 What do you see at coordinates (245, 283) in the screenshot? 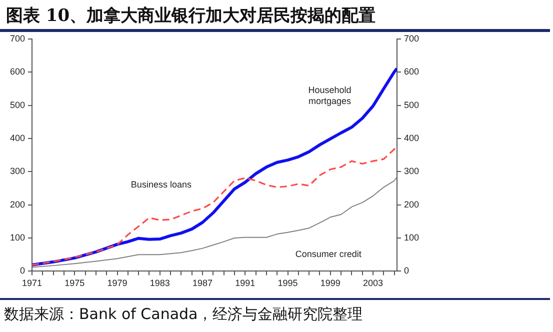
I see `x-tick-label: 1991` at bounding box center [245, 283].